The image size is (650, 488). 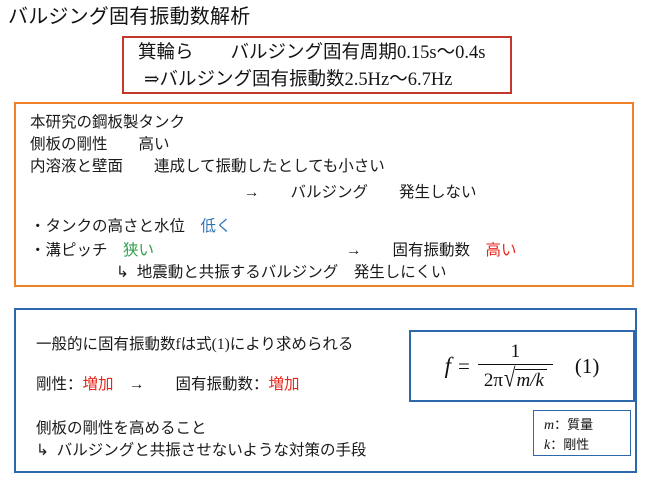 What do you see at coordinates (115, 226) in the screenshot?
I see `findings-bullet-1-text: ・タンクの高さと水位` at bounding box center [115, 226].